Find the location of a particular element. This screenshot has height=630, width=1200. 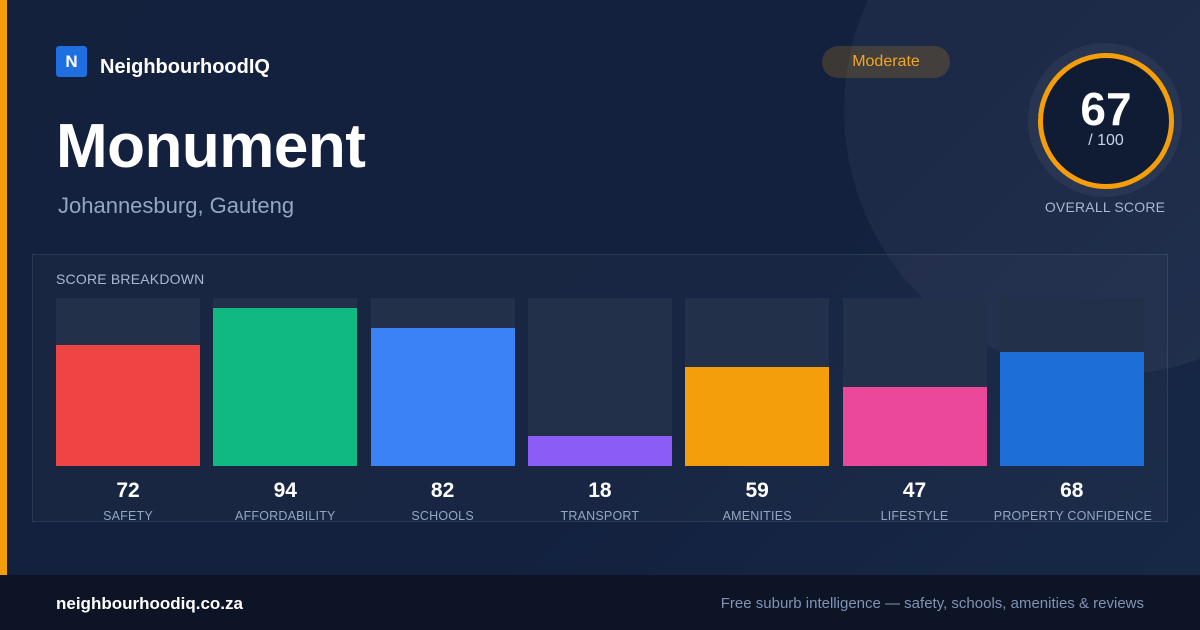

score-bar-label: AFFORDABILITY is located at coordinates (285, 516).